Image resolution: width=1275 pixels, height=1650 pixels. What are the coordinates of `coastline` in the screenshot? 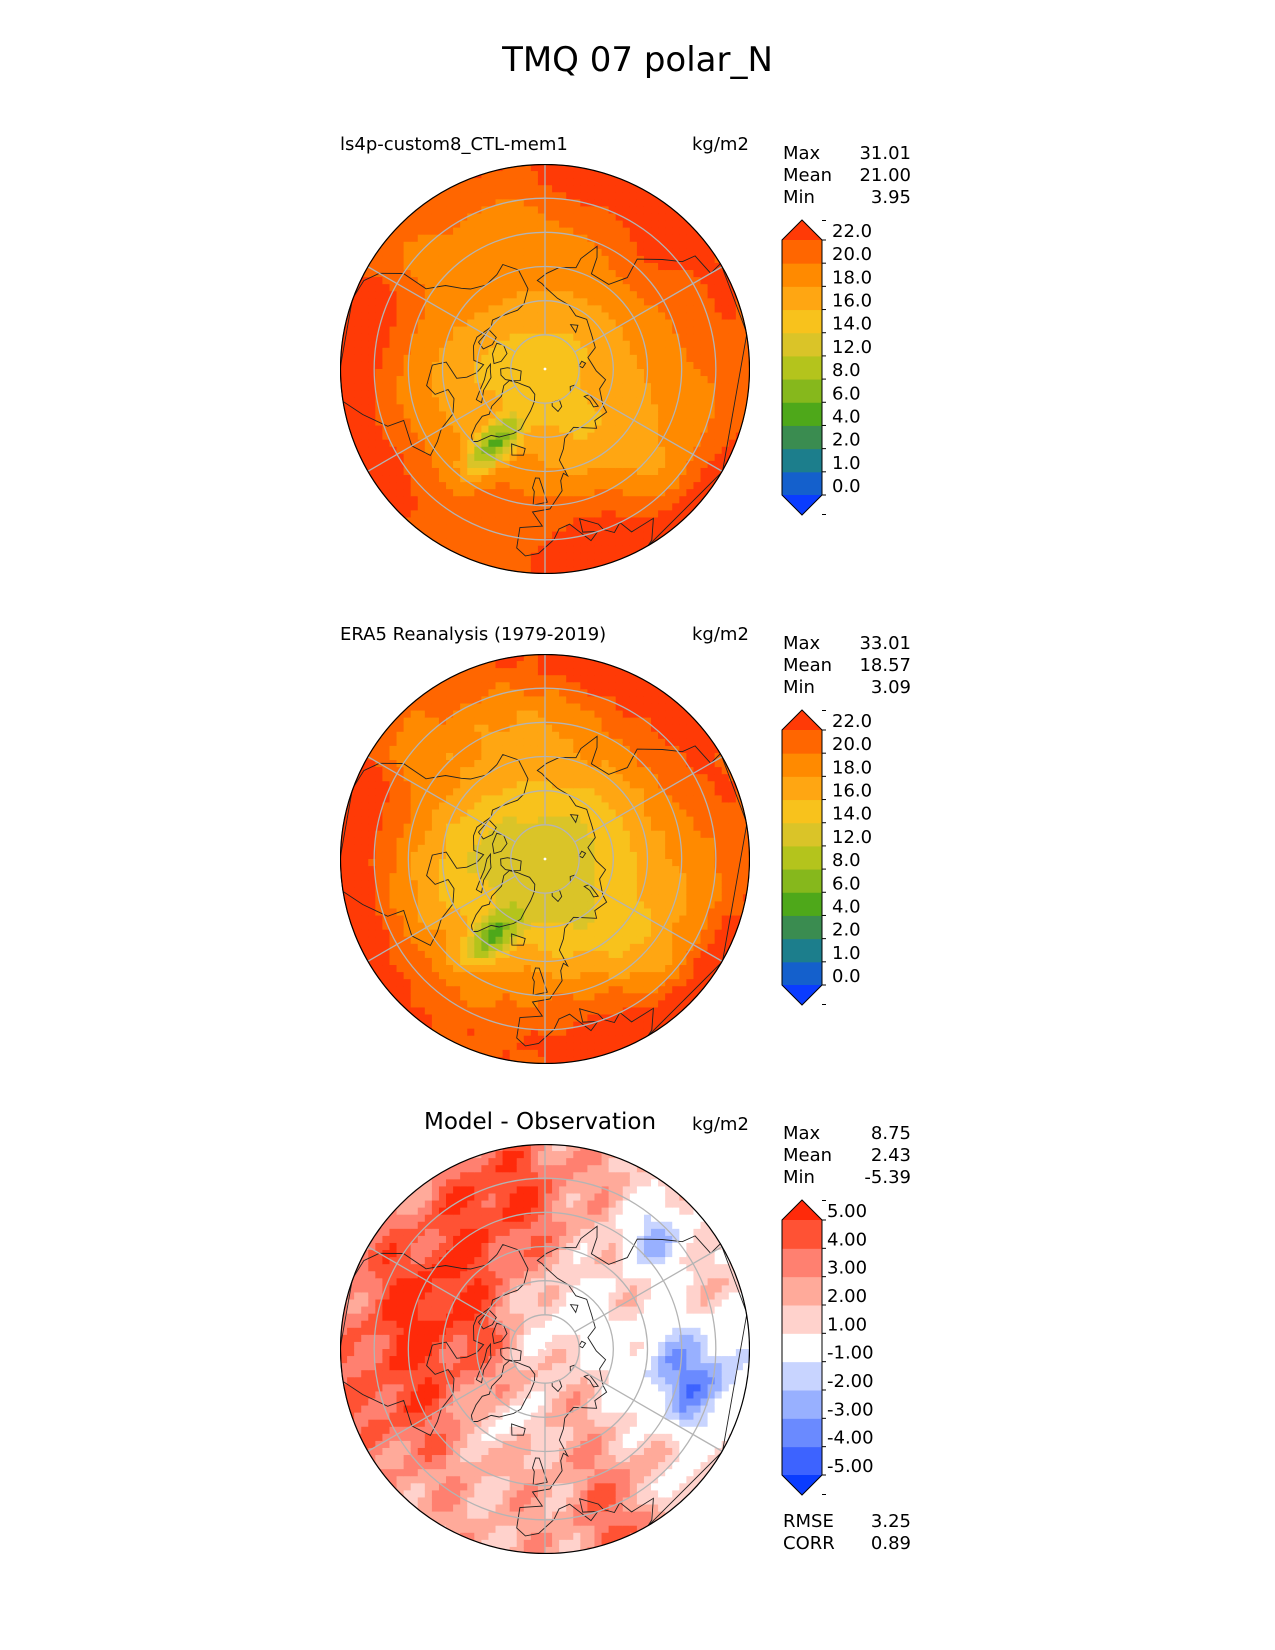 It's located at (518, 449).